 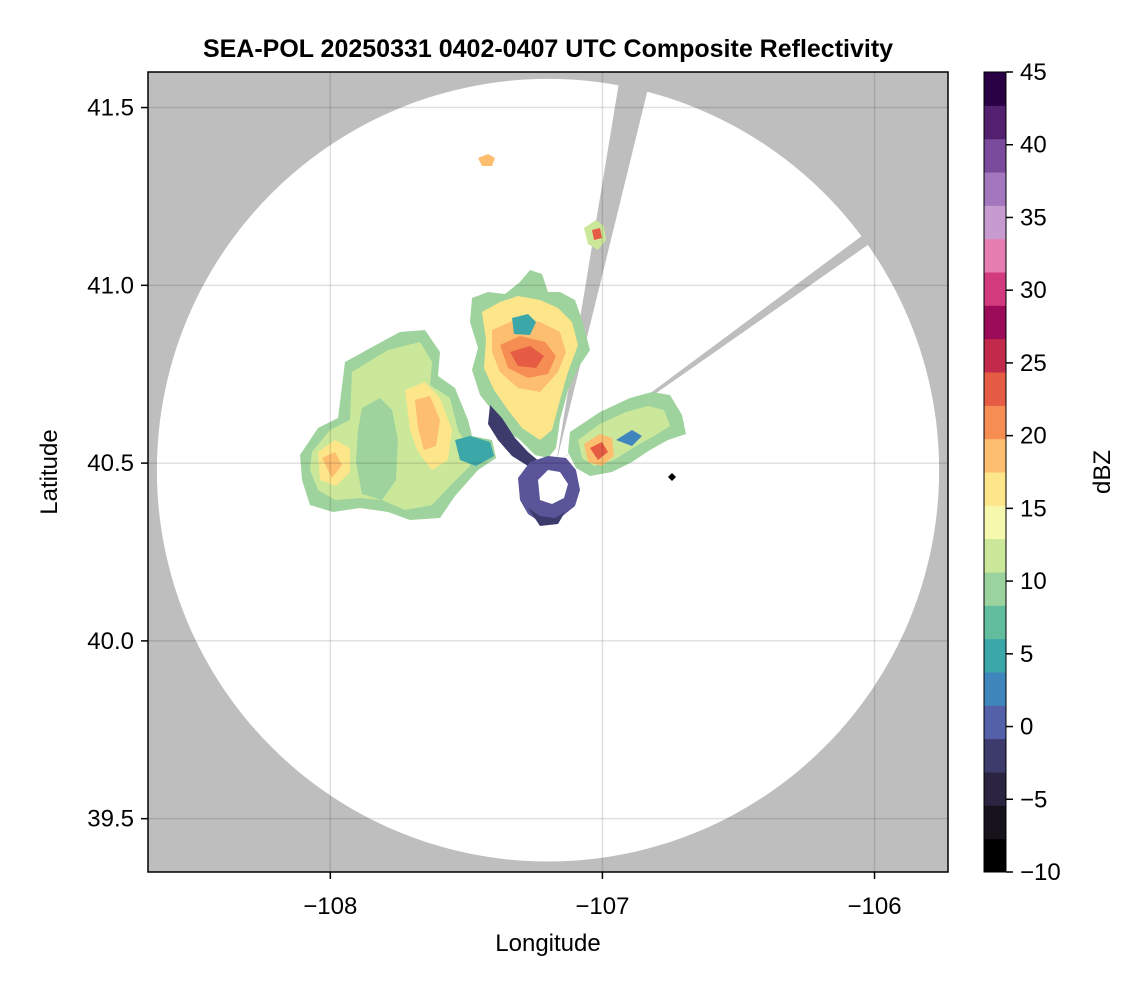 What do you see at coordinates (1033, 72) in the screenshot?
I see `colorbar-tick-label: 45` at bounding box center [1033, 72].